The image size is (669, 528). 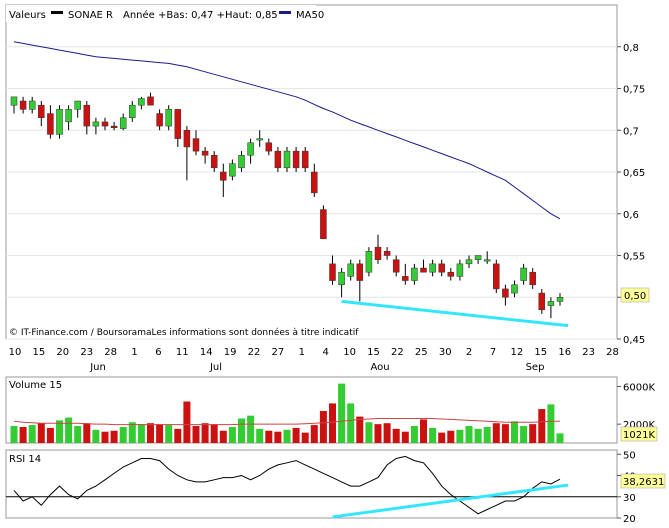 What do you see at coordinates (25, 459) in the screenshot?
I see `rsi-legend: RSI 14` at bounding box center [25, 459].